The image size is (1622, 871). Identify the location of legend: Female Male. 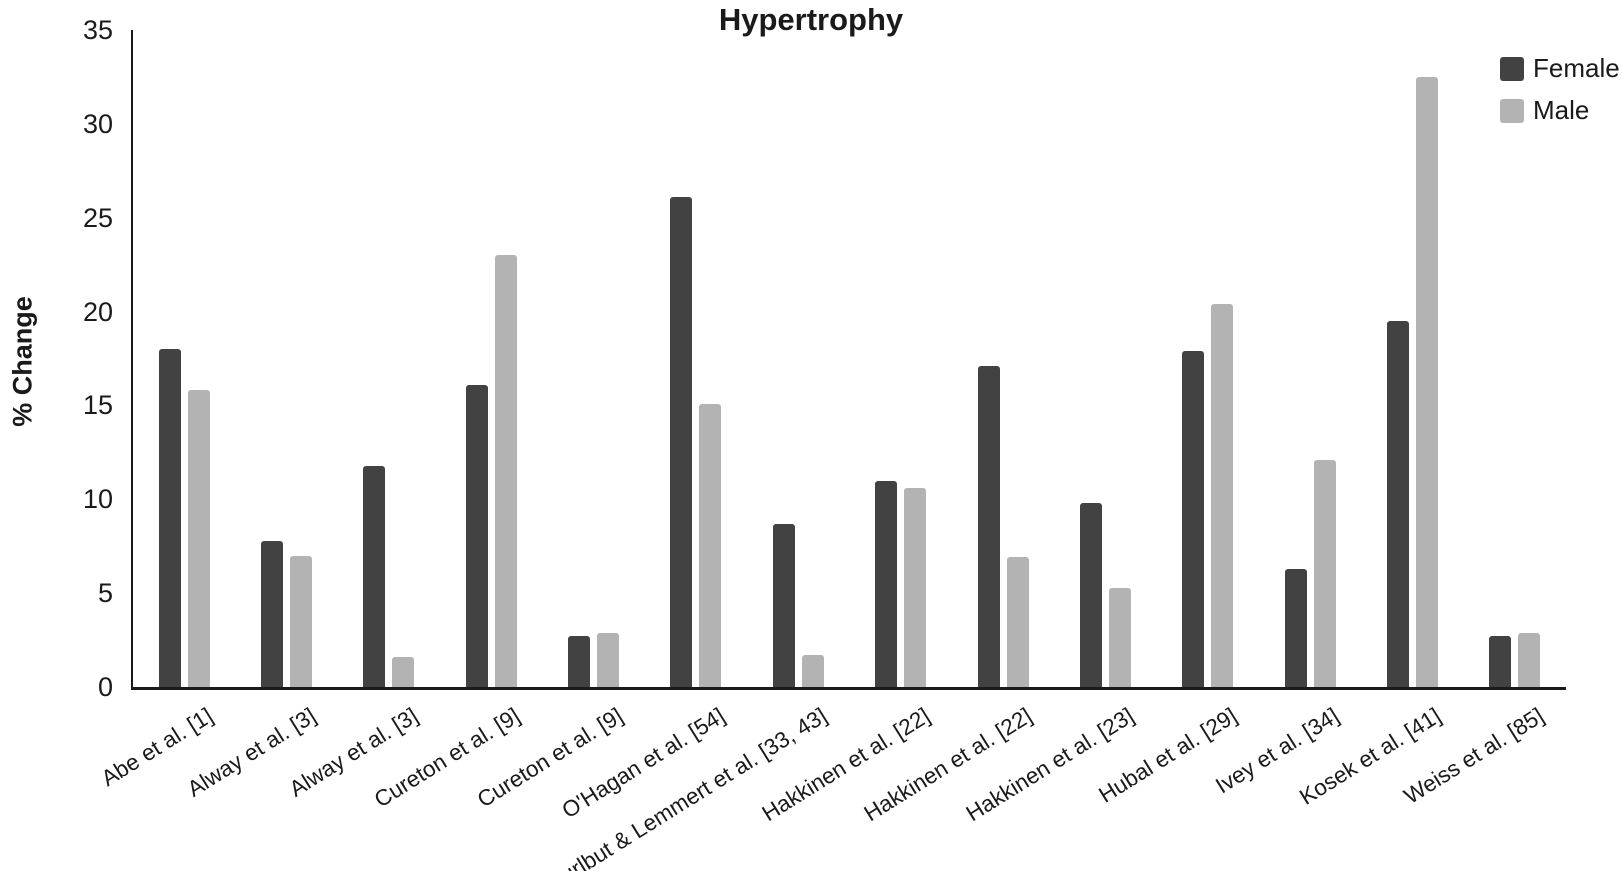
(1560, 95).